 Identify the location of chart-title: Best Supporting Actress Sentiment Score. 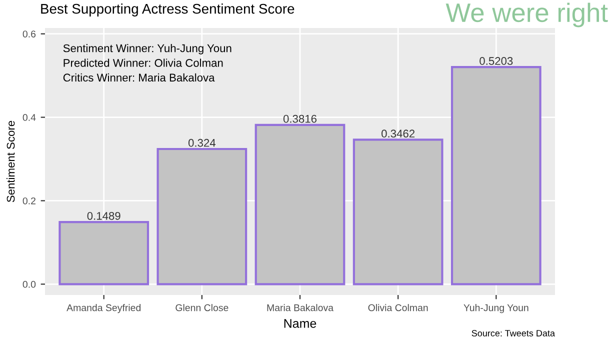
(167, 10).